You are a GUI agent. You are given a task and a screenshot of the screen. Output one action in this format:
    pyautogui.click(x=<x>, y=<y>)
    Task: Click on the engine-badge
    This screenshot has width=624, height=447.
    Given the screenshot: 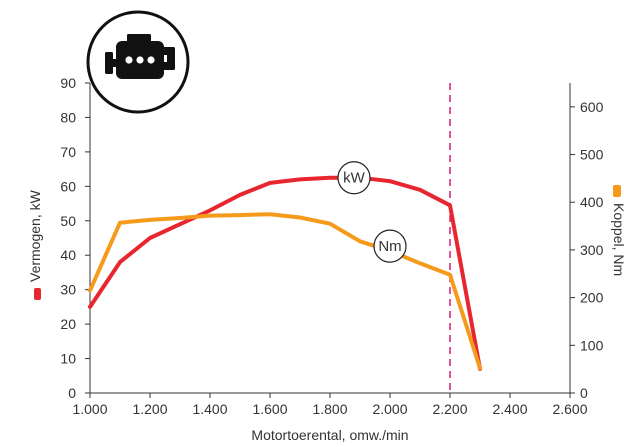 What is the action you would take?
    pyautogui.click(x=138, y=62)
    